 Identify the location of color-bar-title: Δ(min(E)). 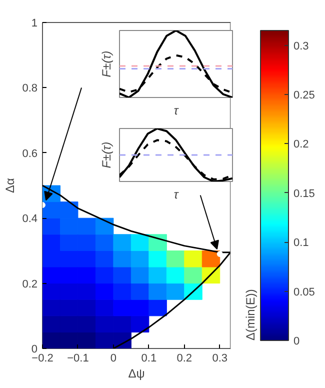
(251, 314).